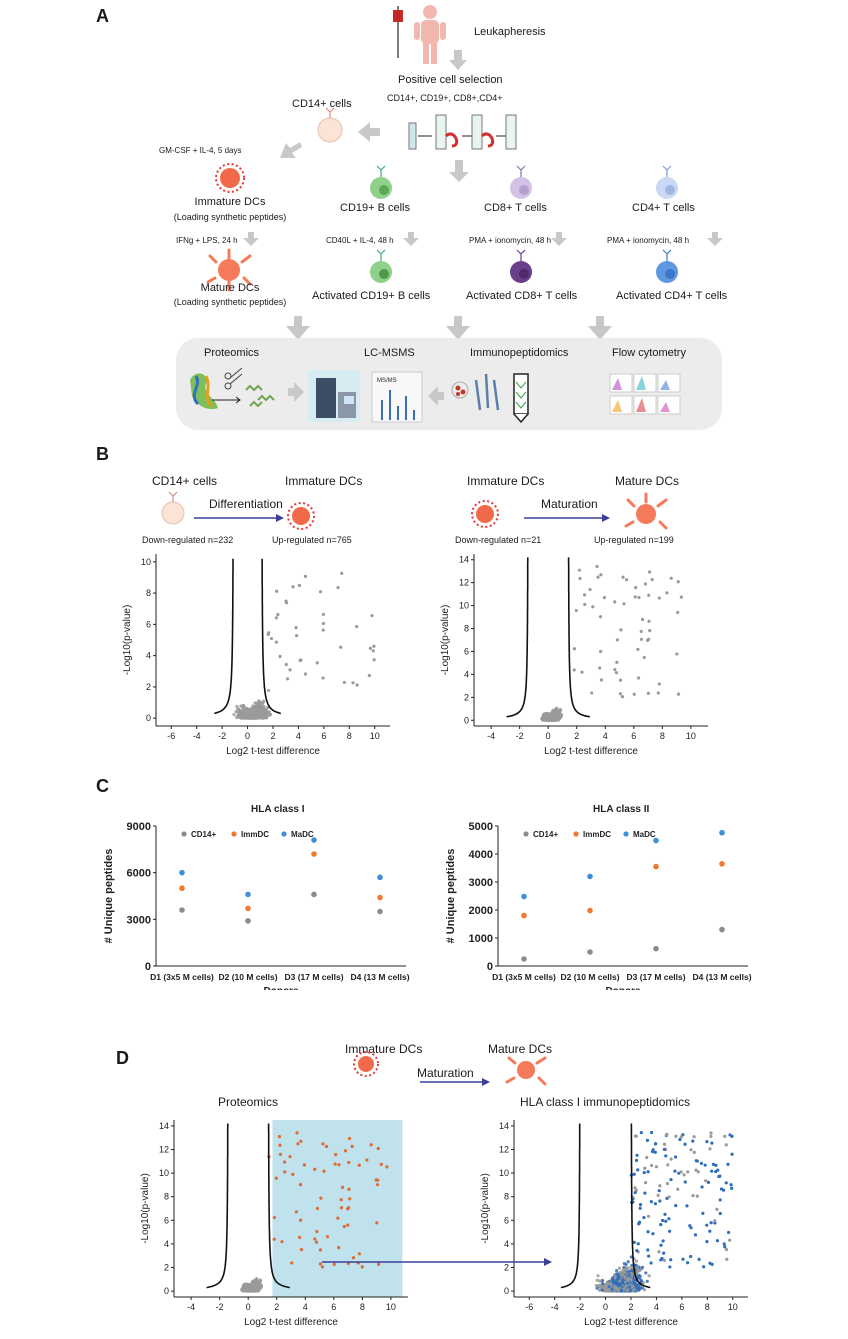 This screenshot has height=1339, width=848. What do you see at coordinates (109, 896) in the screenshot?
I see `y-axis-label: # Unique peptides` at bounding box center [109, 896].